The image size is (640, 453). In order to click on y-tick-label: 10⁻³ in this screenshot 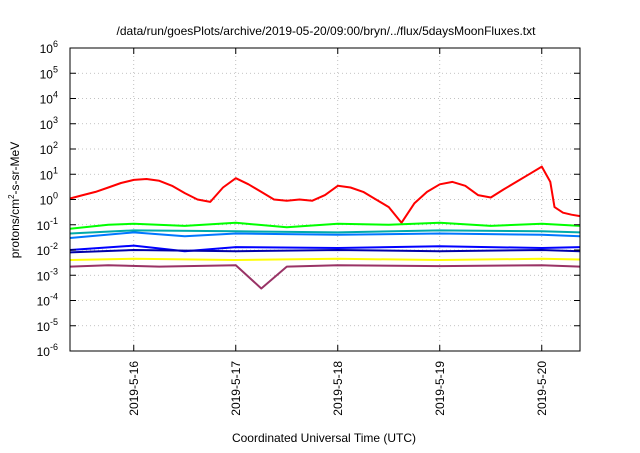, I will do `click(47, 274)`.